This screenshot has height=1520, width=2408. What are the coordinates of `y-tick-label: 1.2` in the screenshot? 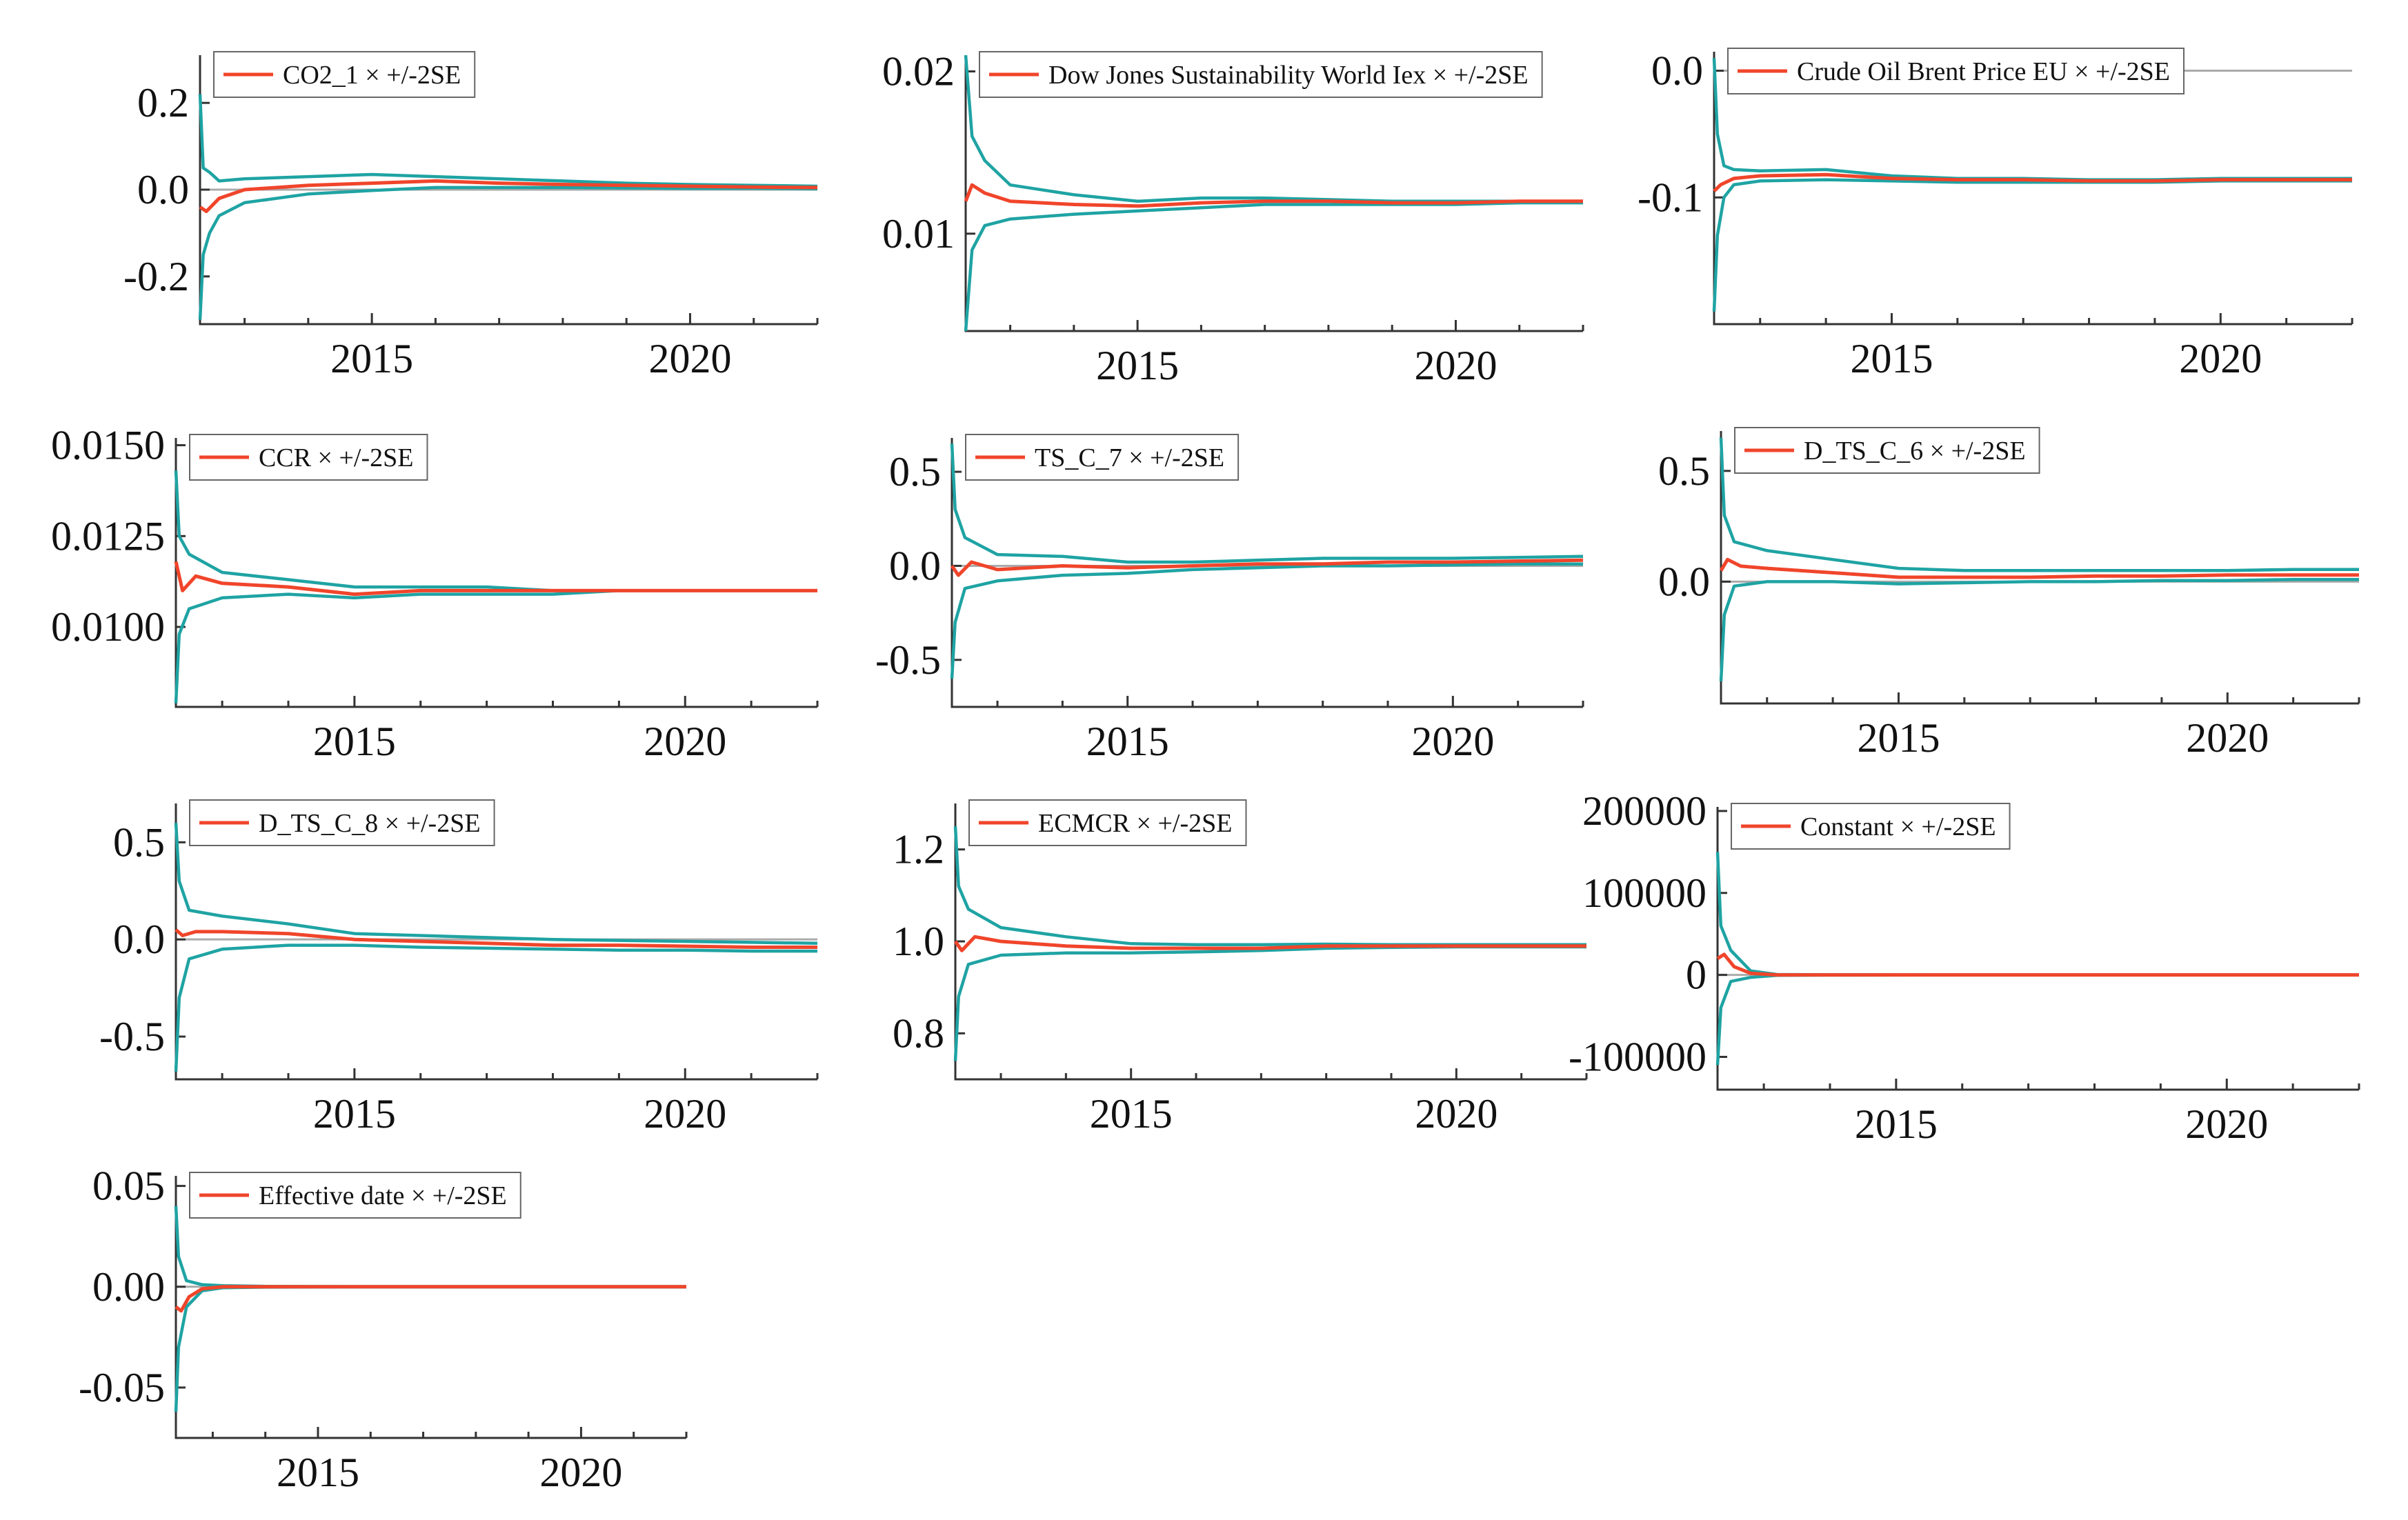 It's located at (919, 849).